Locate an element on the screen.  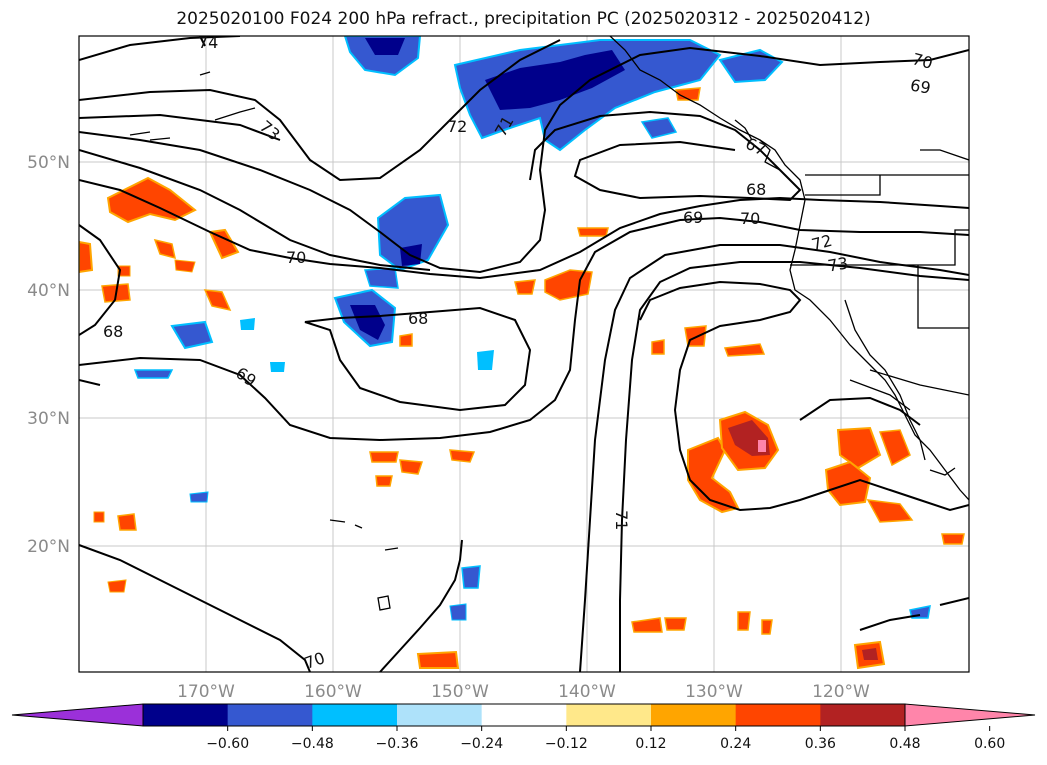
latitude-labels: 50°N 40°N 30°N 20°N is located at coordinates (48, 355).